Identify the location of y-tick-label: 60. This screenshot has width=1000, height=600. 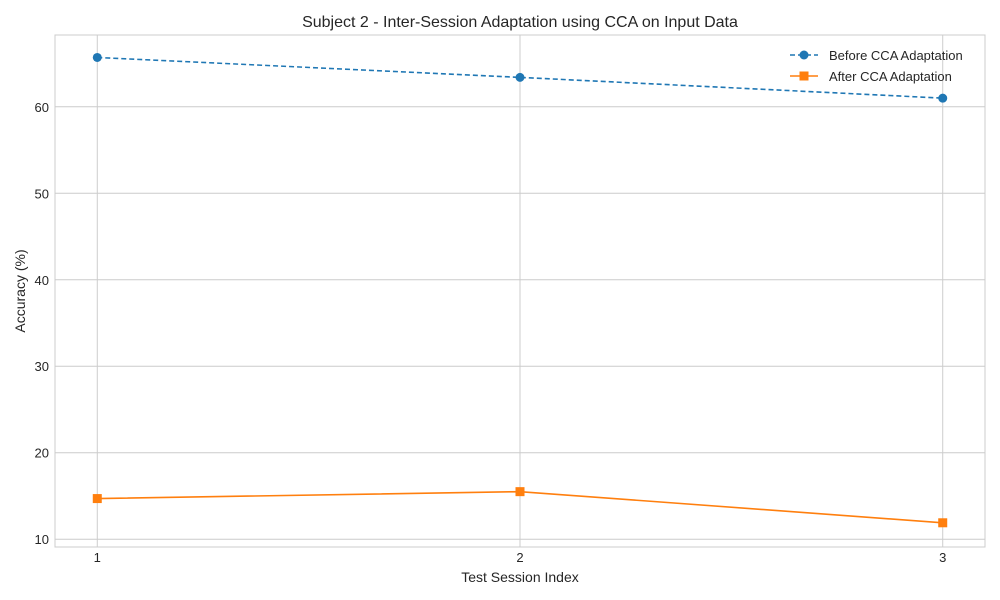
(42, 107).